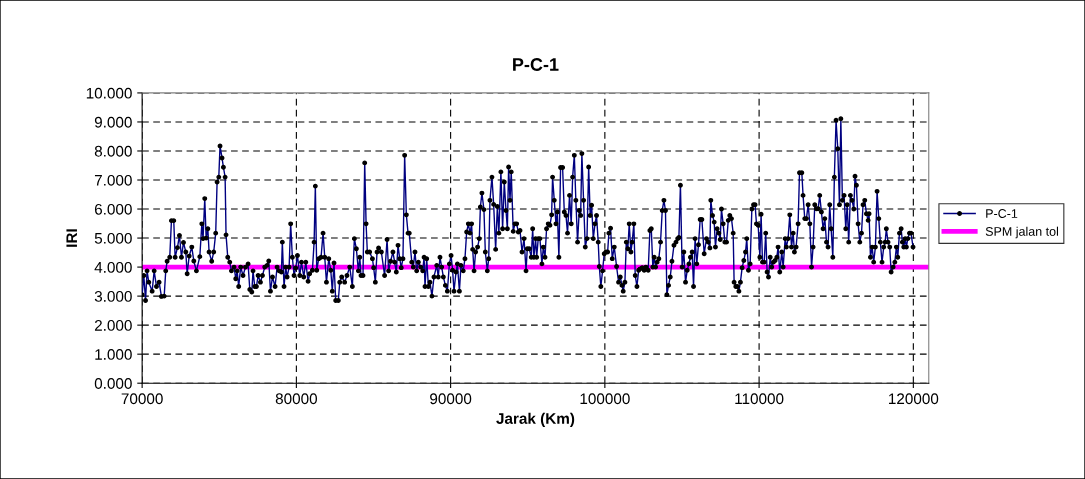 The width and height of the screenshot is (1085, 479). What do you see at coordinates (109, 93) in the screenshot?
I see `y-tick-label: 10.000` at bounding box center [109, 93].